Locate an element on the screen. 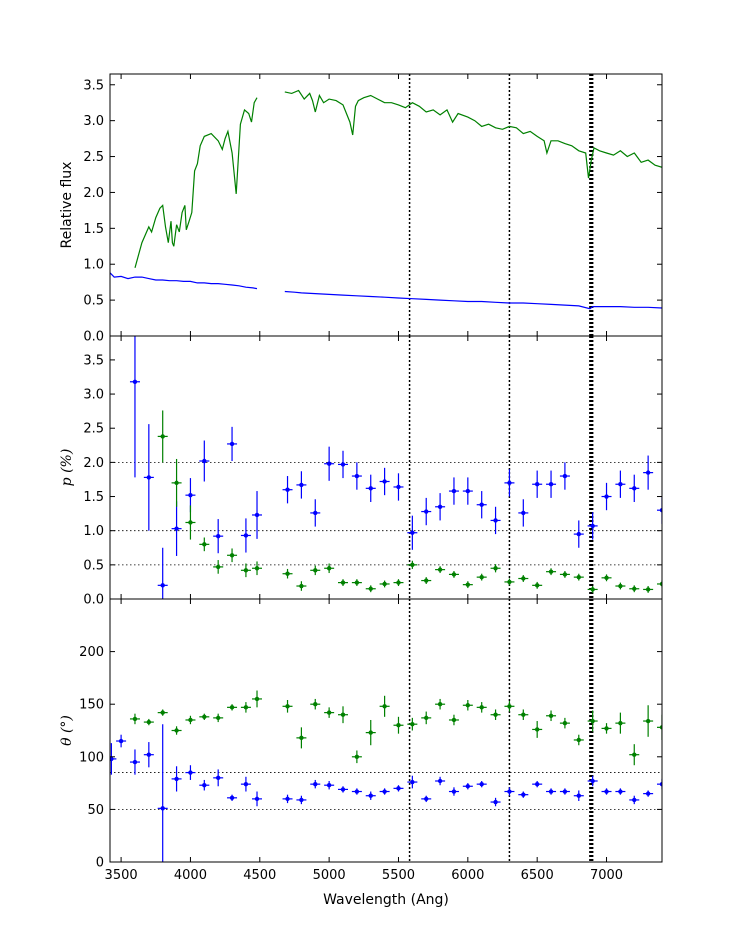  y-tick-label: 2.5 is located at coordinates (93, 429).